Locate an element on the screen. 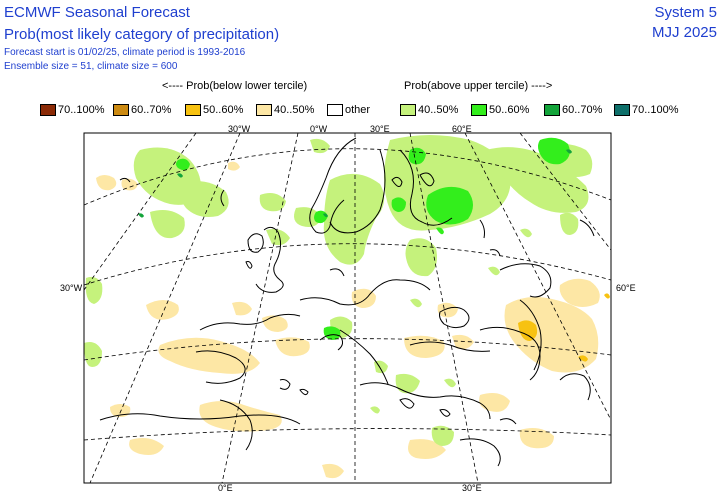  legend-label: other is located at coordinates (358, 110).